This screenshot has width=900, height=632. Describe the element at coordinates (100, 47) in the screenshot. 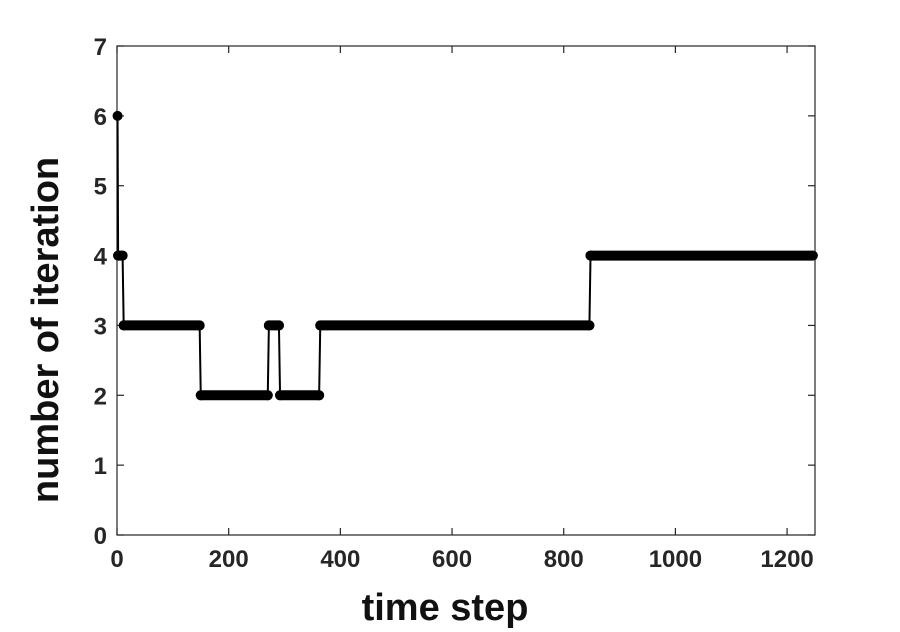

I see `y-tick-label: 7` at that location.